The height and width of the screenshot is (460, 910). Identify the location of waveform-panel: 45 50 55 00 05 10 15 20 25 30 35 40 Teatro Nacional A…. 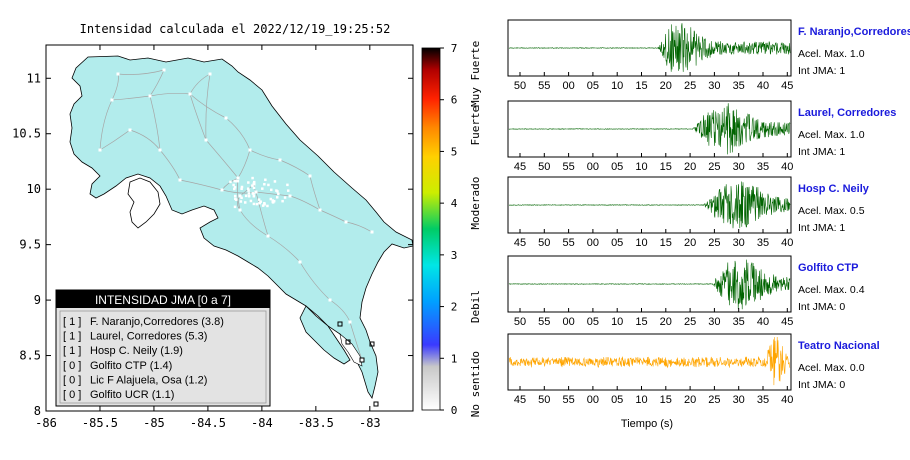
(693, 369).